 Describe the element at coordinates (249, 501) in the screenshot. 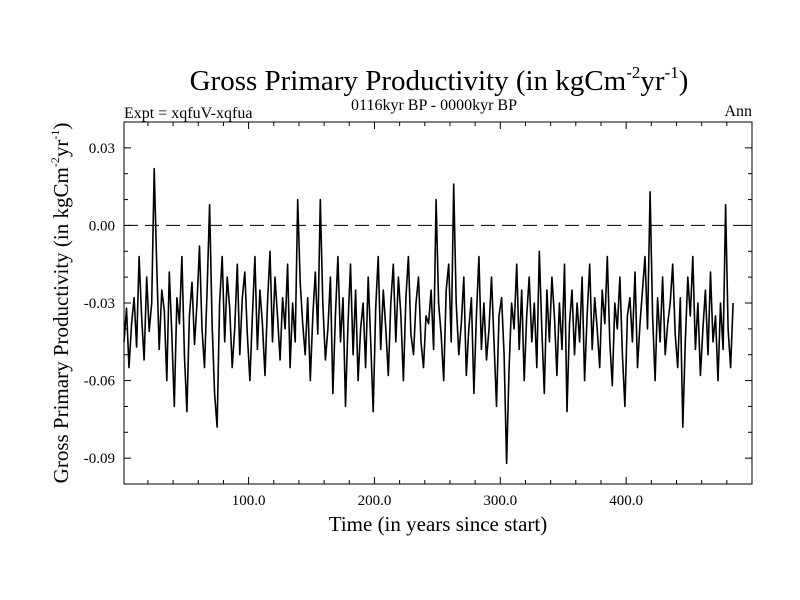

I see `x-tick-label: 100.0` at that location.